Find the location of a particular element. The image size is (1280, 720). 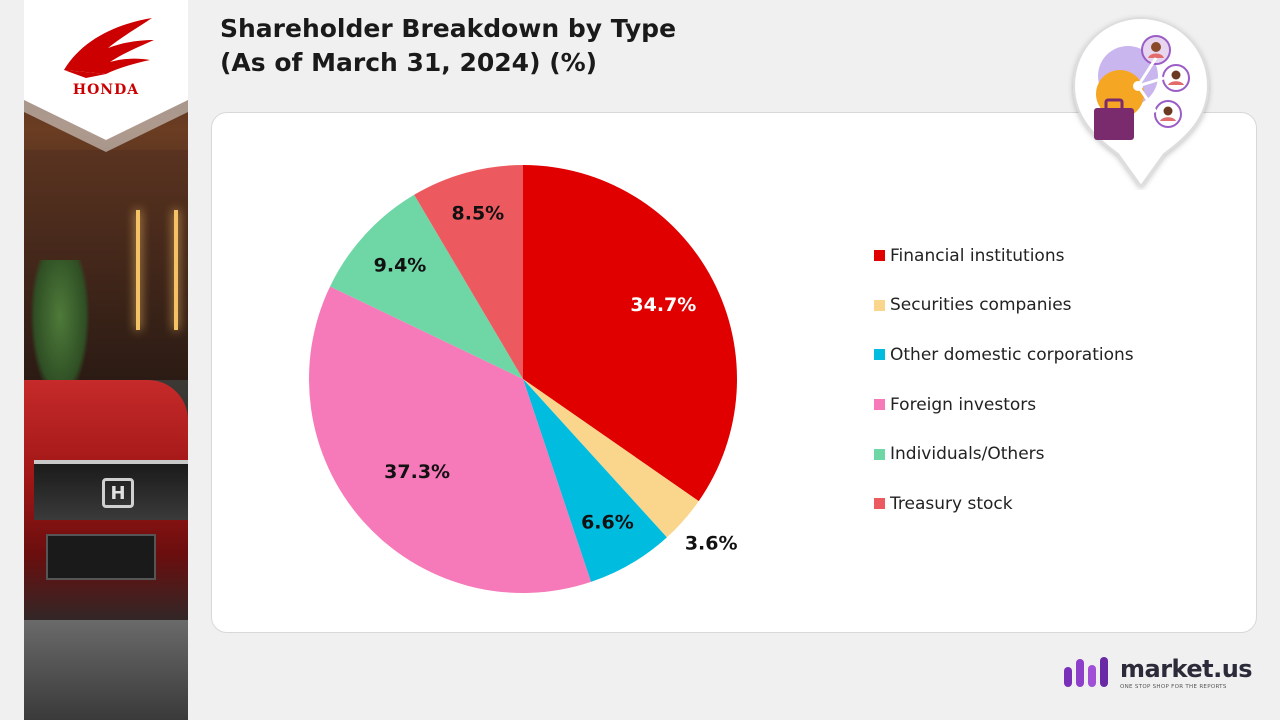

honda-wing-icon is located at coordinates (109, 48).